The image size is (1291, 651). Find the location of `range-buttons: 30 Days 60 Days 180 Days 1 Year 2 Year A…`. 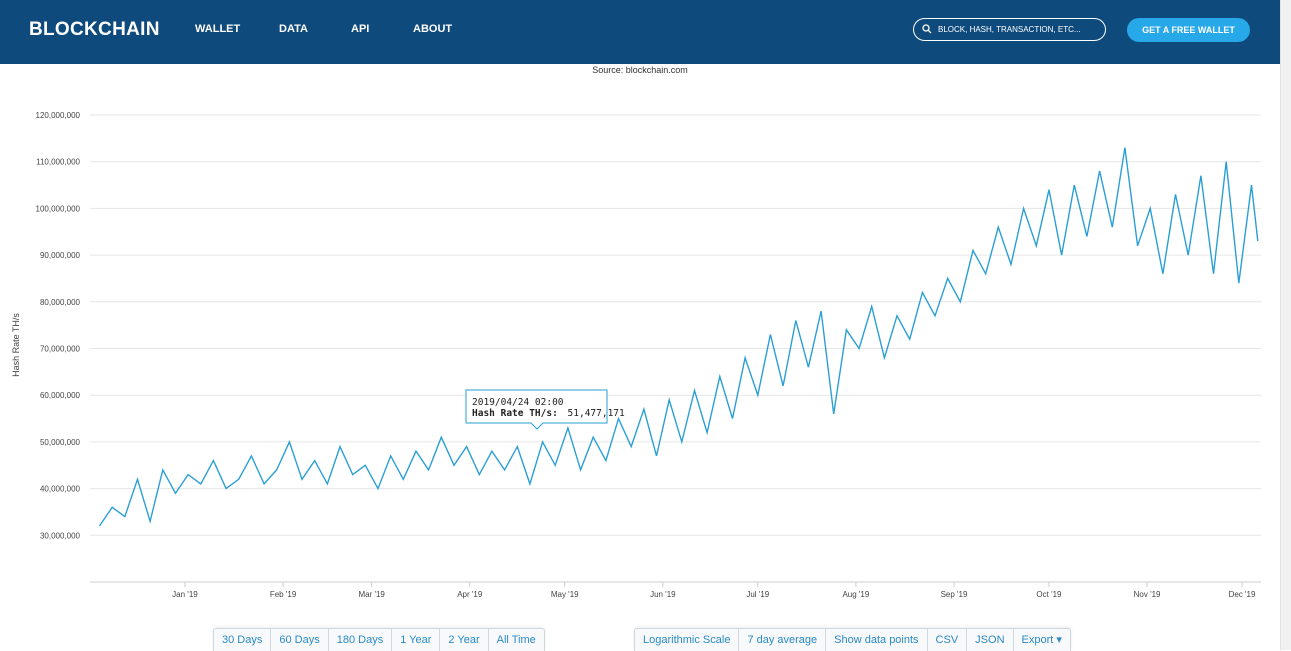

range-buttons: 30 Days 60 Days 180 Days 1 Year 2 Year A… is located at coordinates (379, 639).